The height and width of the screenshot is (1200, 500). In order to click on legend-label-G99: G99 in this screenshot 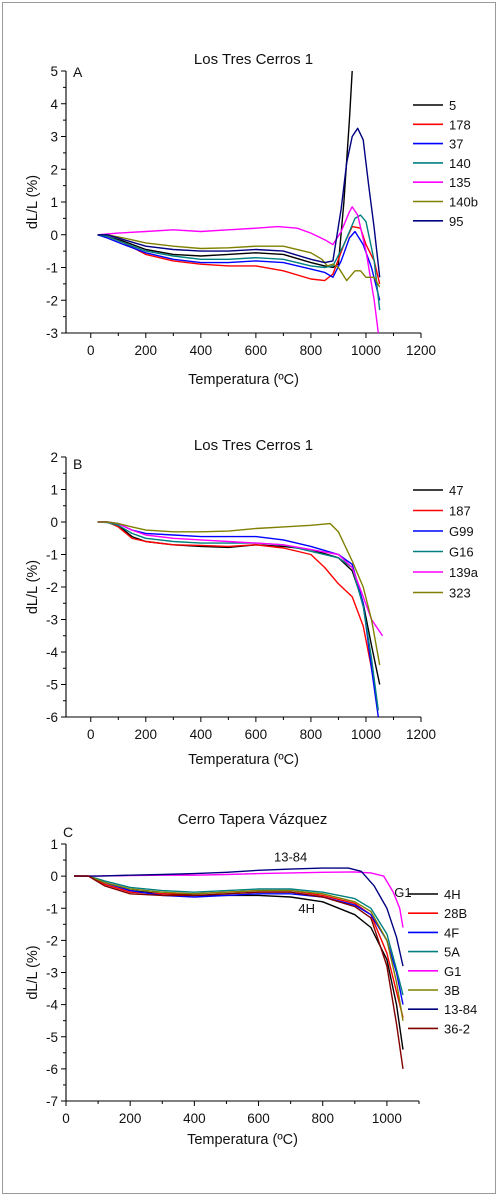, I will do `click(461, 531)`.